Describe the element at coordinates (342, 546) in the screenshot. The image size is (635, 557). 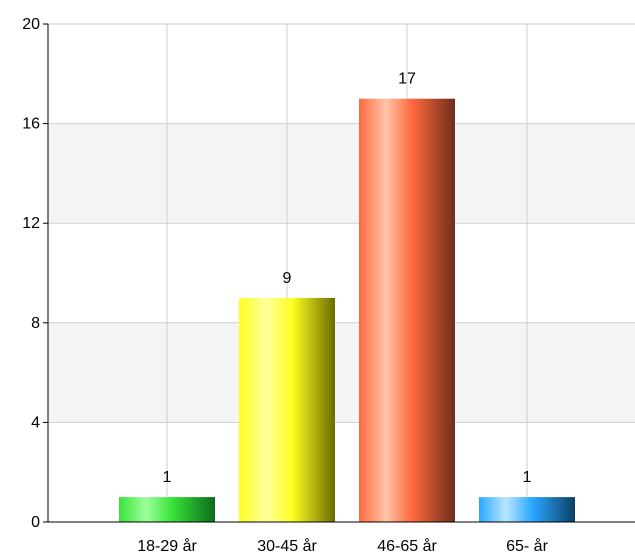
I see `x-axis-ticks: 18-29 år 30-45 år 46-65 år 65- år` at that location.